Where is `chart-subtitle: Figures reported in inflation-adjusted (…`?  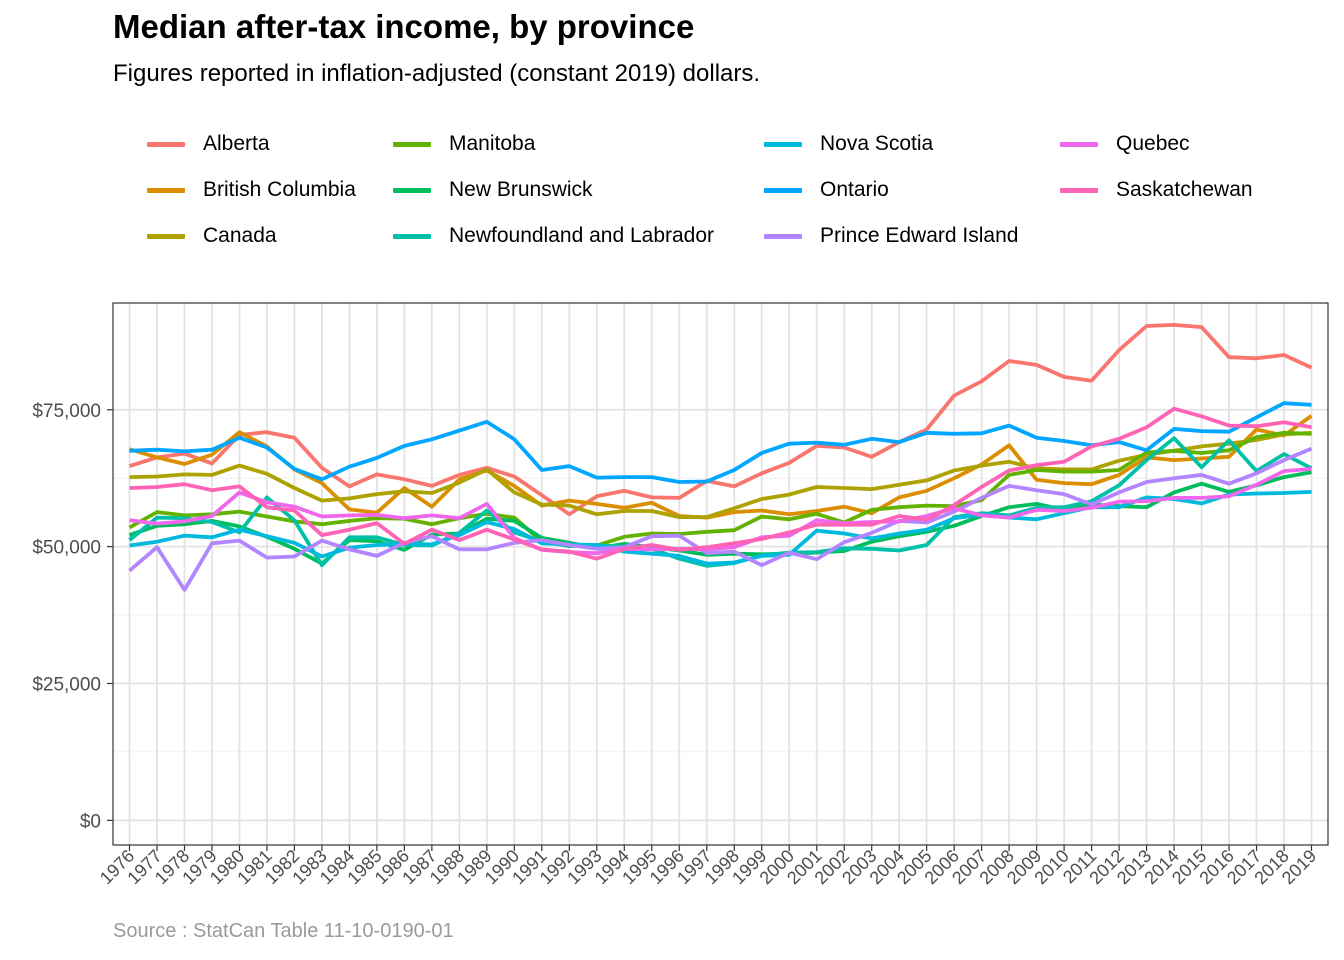 chart-subtitle: Figures reported in inflation-adjusted (… is located at coordinates (437, 73).